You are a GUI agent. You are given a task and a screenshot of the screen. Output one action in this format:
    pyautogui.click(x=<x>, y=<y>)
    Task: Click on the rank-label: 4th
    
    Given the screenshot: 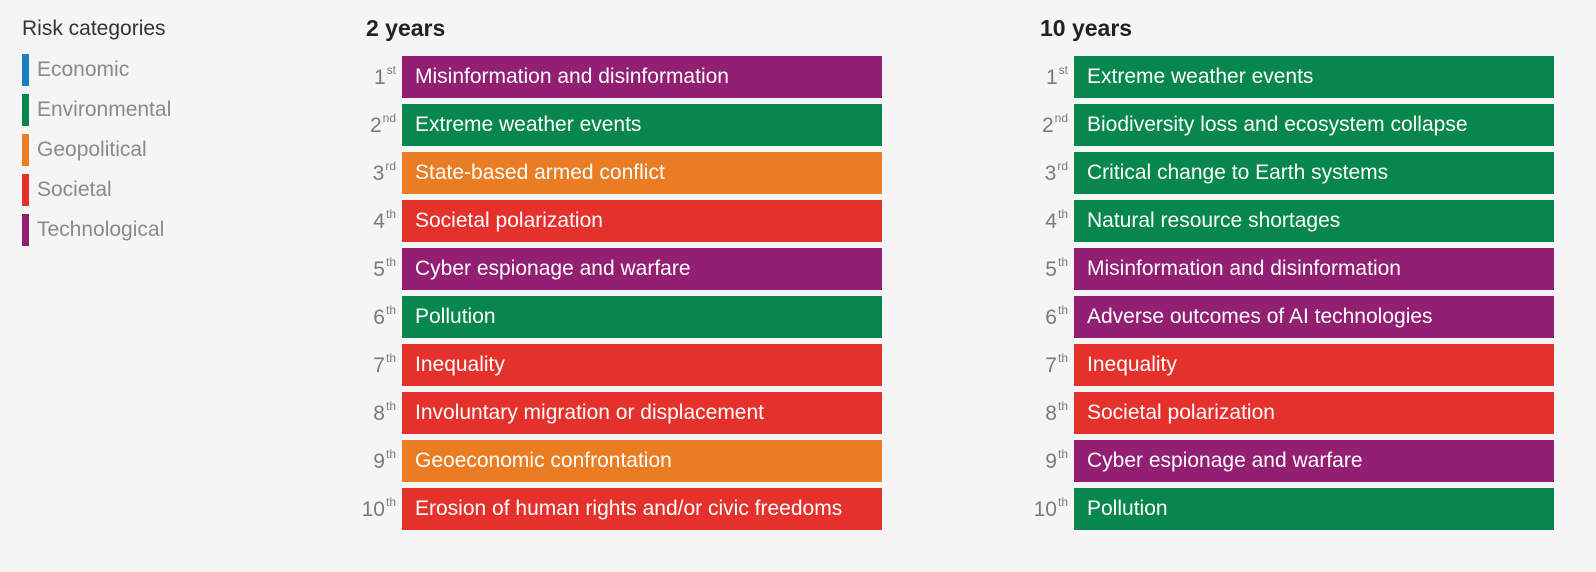 What is the action you would take?
    pyautogui.click(x=378, y=220)
    